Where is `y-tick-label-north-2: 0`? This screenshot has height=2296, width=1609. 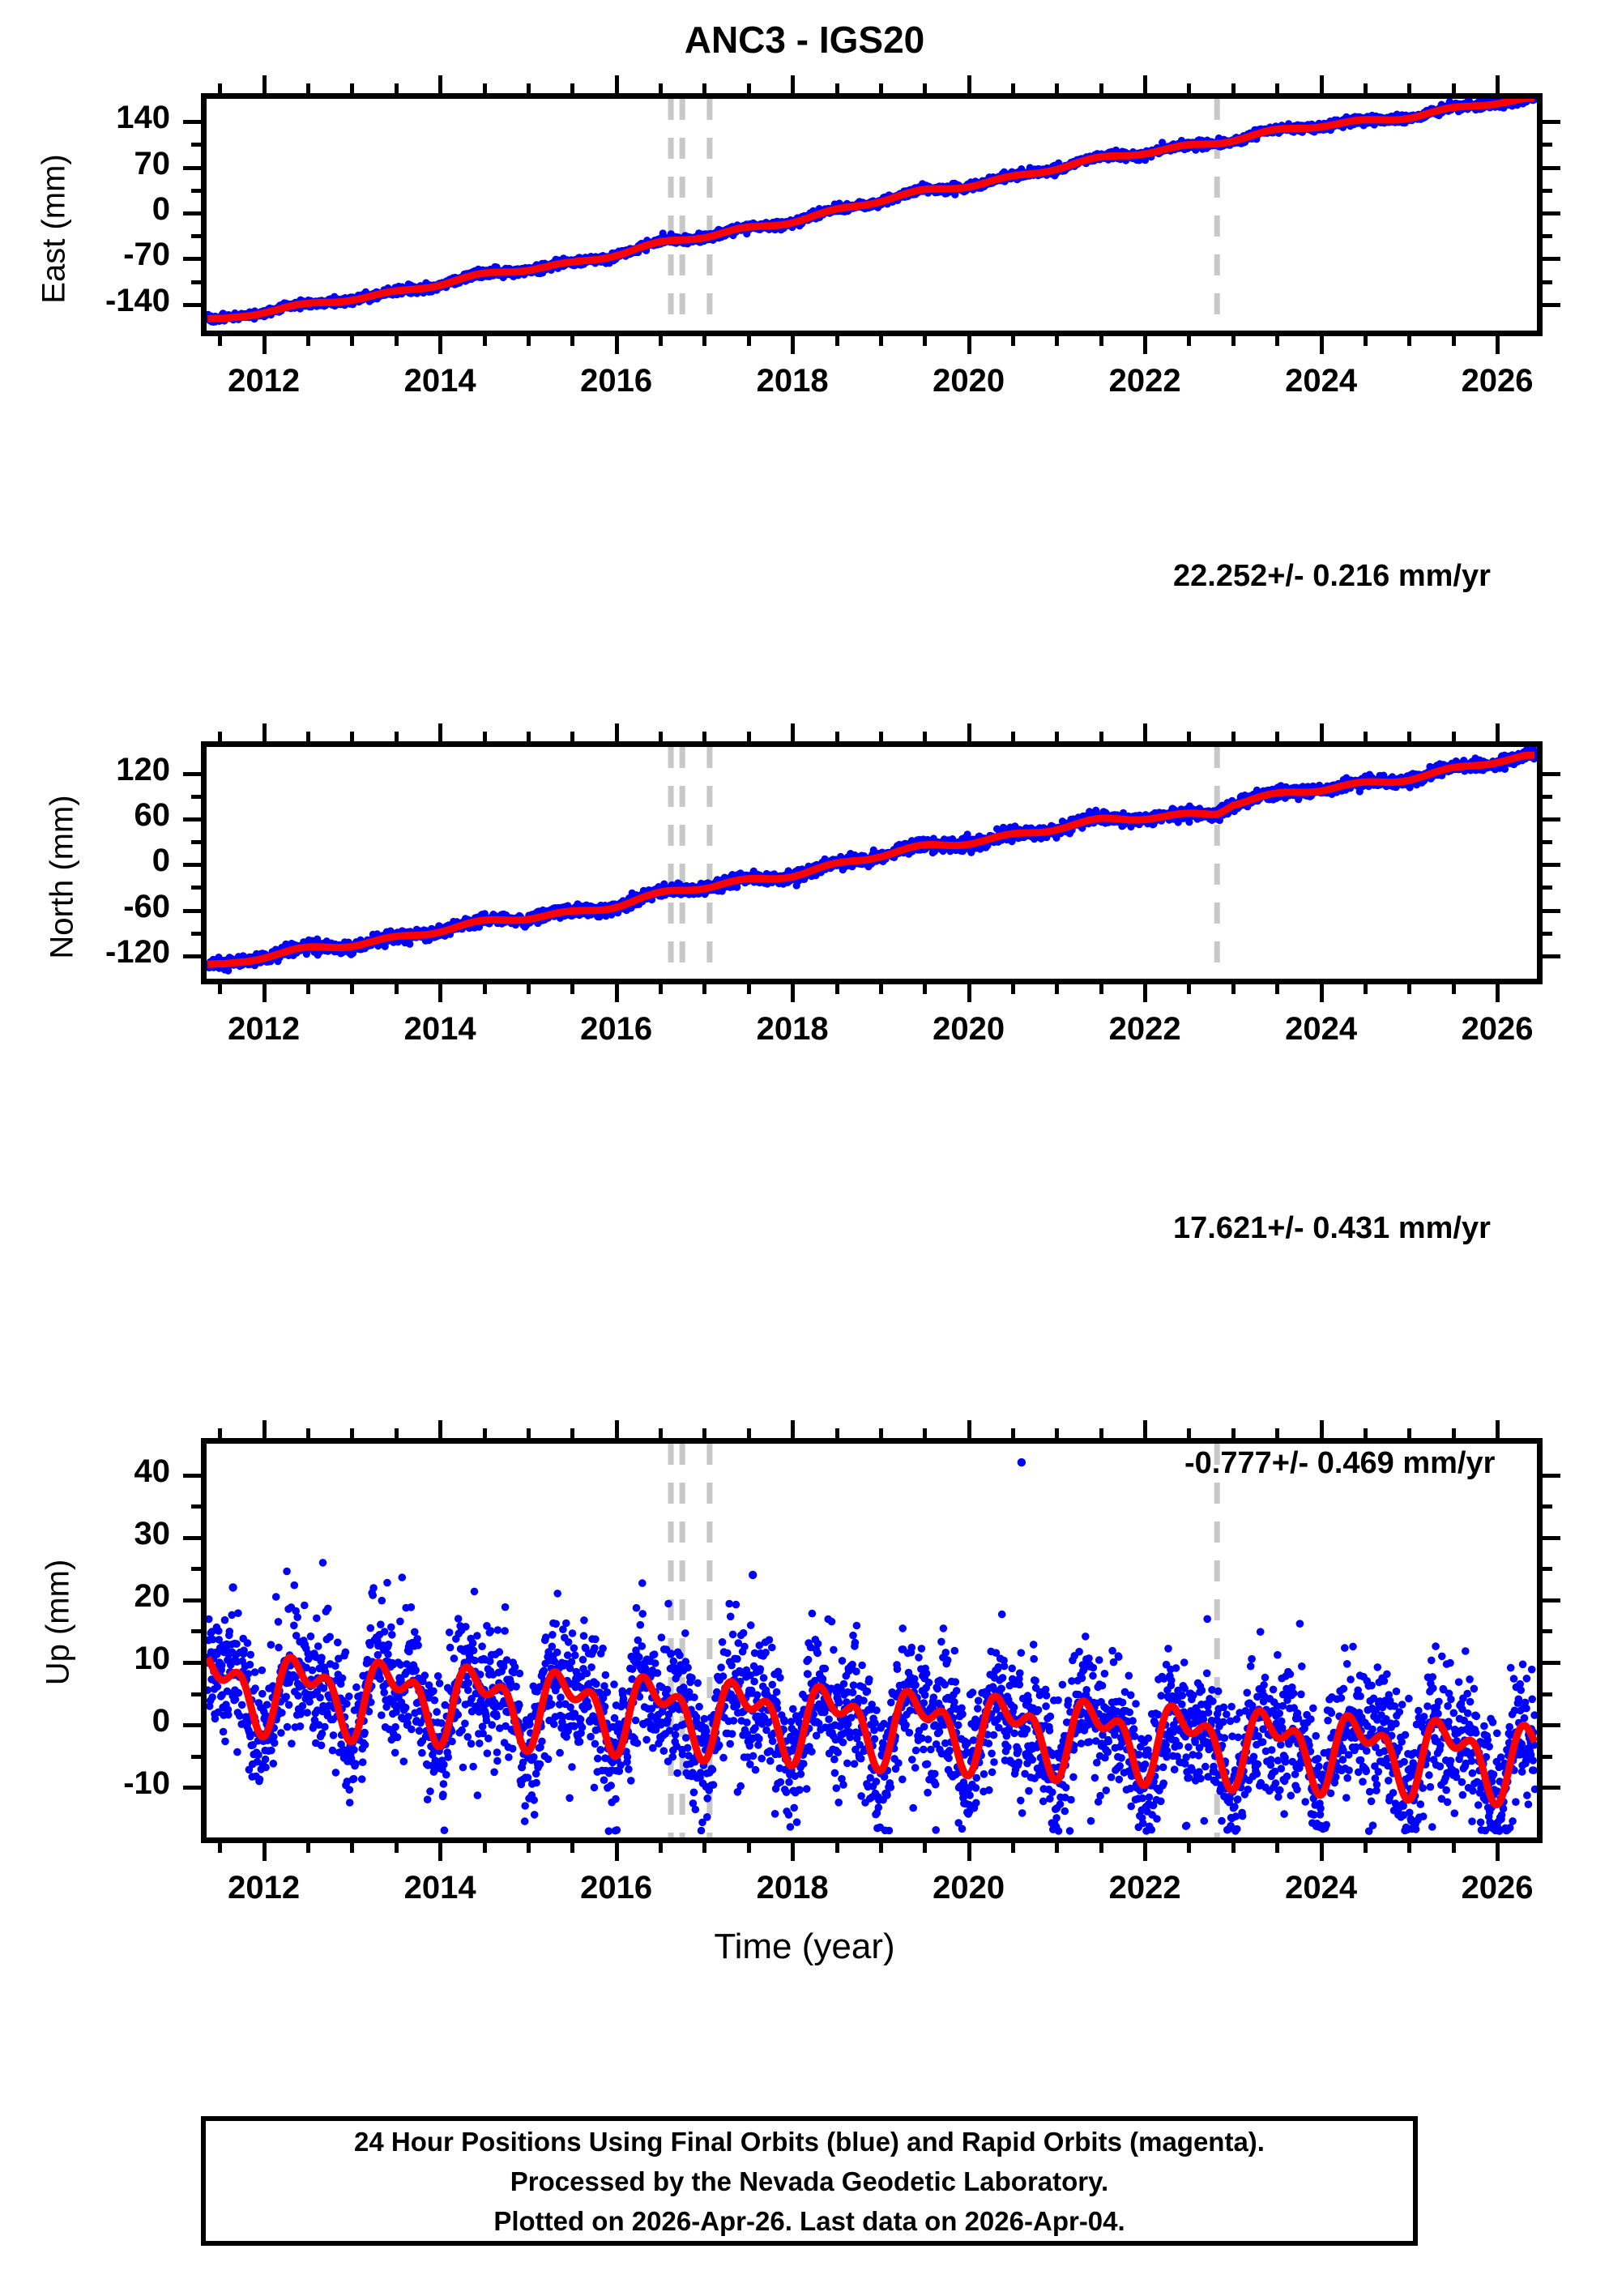
y-tick-label-north-2: 0 is located at coordinates (161, 861).